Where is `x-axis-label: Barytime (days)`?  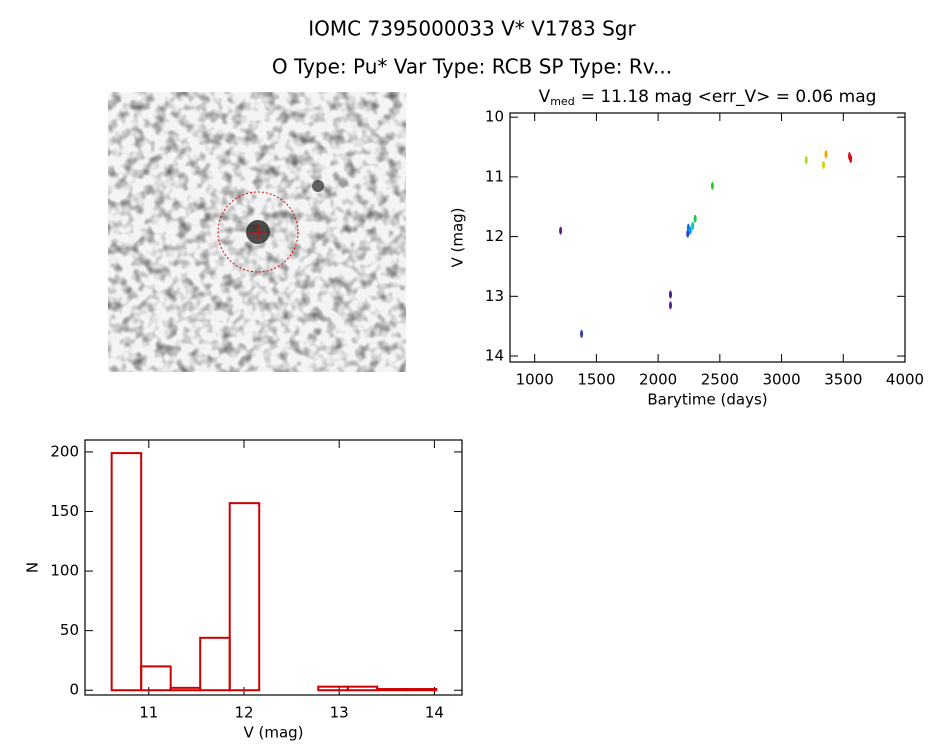 x-axis-label: Barytime (days) is located at coordinates (707, 400).